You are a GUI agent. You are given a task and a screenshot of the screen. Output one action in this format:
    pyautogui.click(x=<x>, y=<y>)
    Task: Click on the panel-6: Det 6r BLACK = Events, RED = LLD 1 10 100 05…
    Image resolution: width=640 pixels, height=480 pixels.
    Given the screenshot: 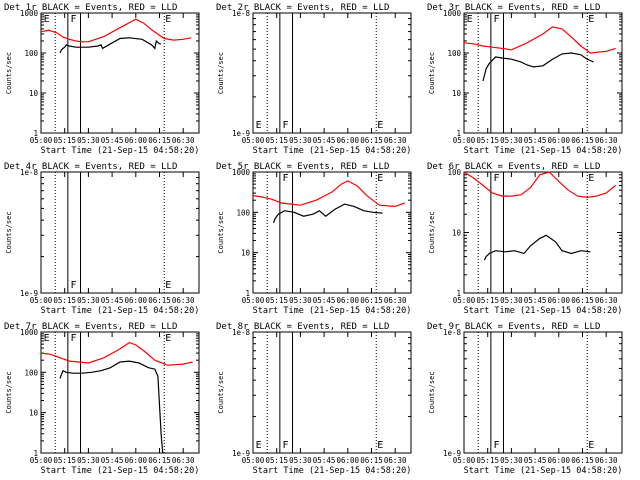 What is the action you would take?
    pyautogui.click(x=525, y=239)
    